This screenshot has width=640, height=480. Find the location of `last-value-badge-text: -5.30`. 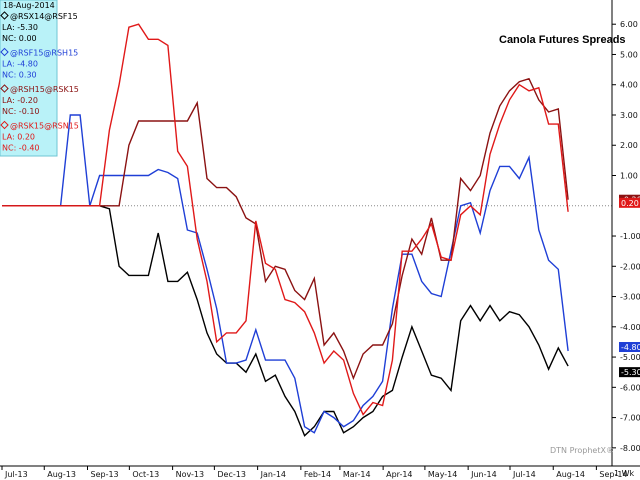

last-value-badge-text: -5.30 is located at coordinates (630, 372).